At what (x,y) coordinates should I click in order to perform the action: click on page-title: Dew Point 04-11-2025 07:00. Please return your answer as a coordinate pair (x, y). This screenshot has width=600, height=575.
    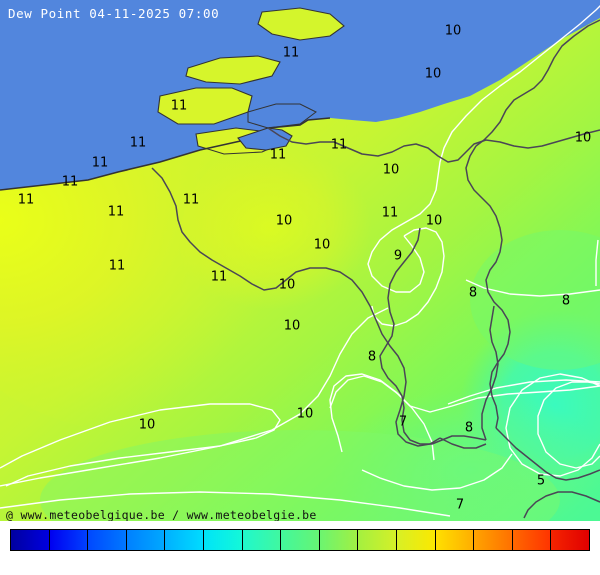
    Looking at the image, I should click on (114, 13).